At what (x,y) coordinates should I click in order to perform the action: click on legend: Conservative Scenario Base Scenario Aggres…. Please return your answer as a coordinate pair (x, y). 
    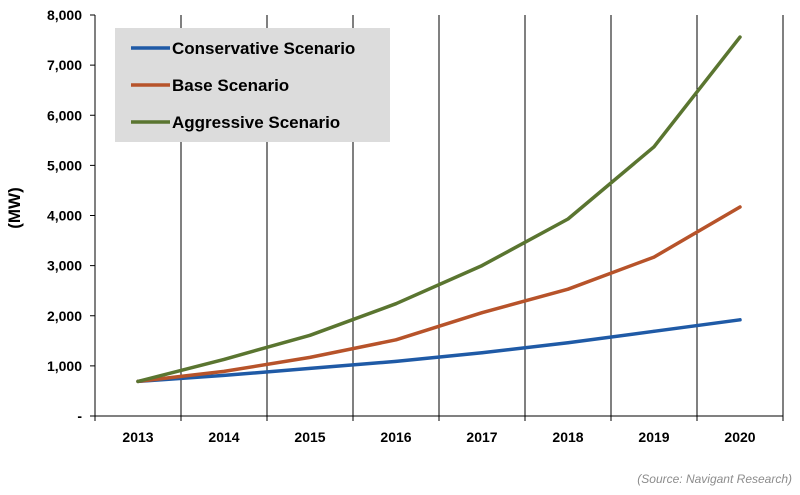
    Looking at the image, I should click on (252, 85).